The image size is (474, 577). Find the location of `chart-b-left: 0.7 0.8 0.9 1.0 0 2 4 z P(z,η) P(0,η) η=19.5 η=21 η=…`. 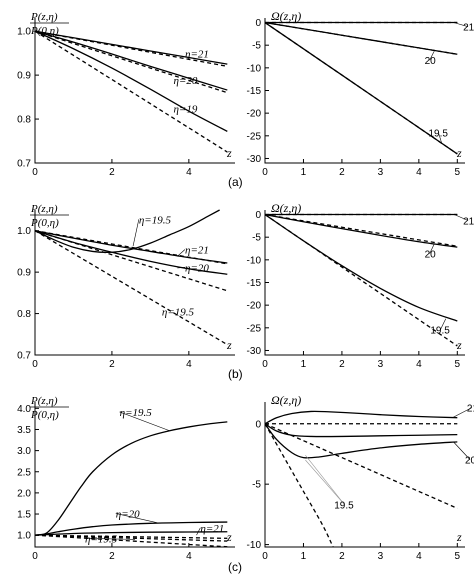

chart-b-left: 0.7 0.8 0.9 1.0 0 2 4 z P(z,η) P(0,η) η=19.5 η=21 η=… is located at coordinates (126, 286).